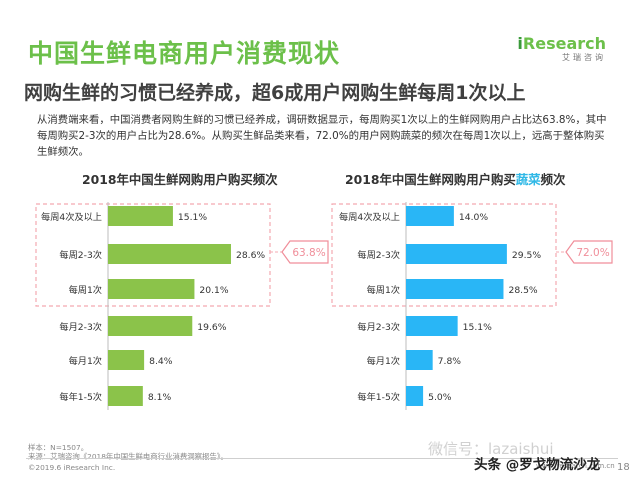 The width and height of the screenshot is (640, 480). Describe the element at coordinates (450, 361) in the screenshot. I see `chart2-value-label: 7.8%` at that location.